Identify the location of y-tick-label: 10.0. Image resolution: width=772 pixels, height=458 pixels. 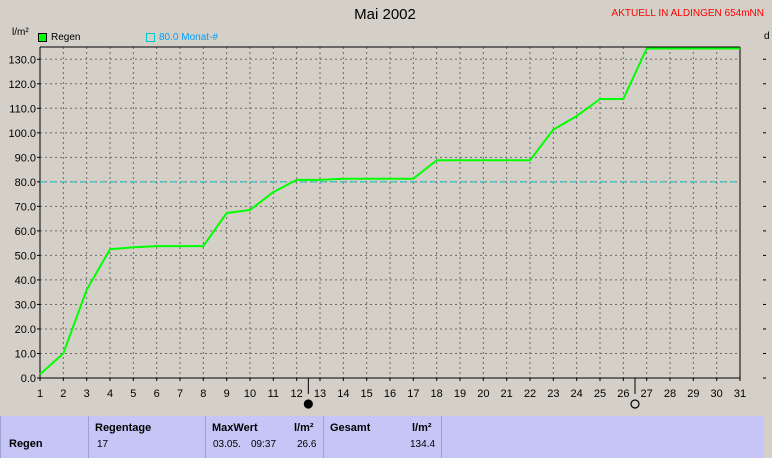
(25, 354).